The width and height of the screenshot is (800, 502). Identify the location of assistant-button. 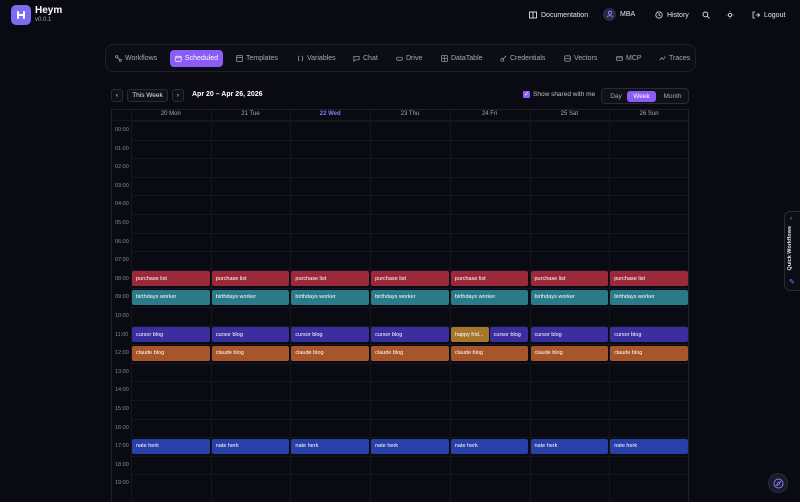
(778, 483).